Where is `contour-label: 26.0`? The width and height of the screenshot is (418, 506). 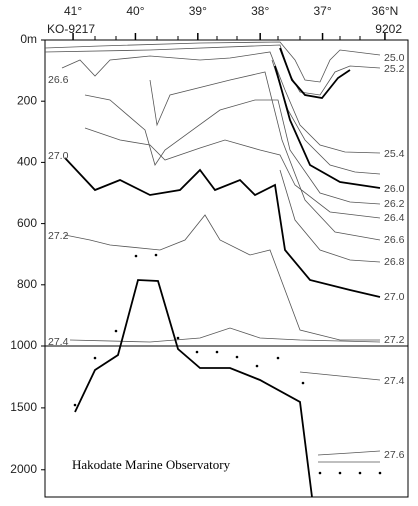 contour-label: 26.0 is located at coordinates (394, 189).